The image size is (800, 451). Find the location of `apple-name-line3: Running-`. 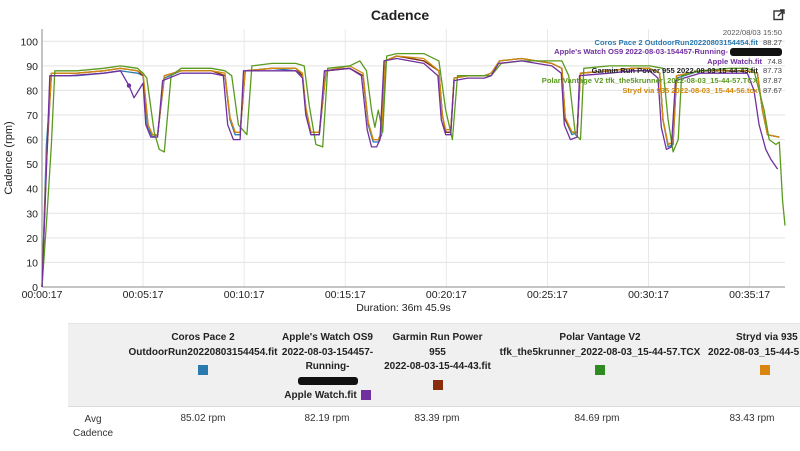

apple-name-line3: Running- is located at coordinates (327, 366).